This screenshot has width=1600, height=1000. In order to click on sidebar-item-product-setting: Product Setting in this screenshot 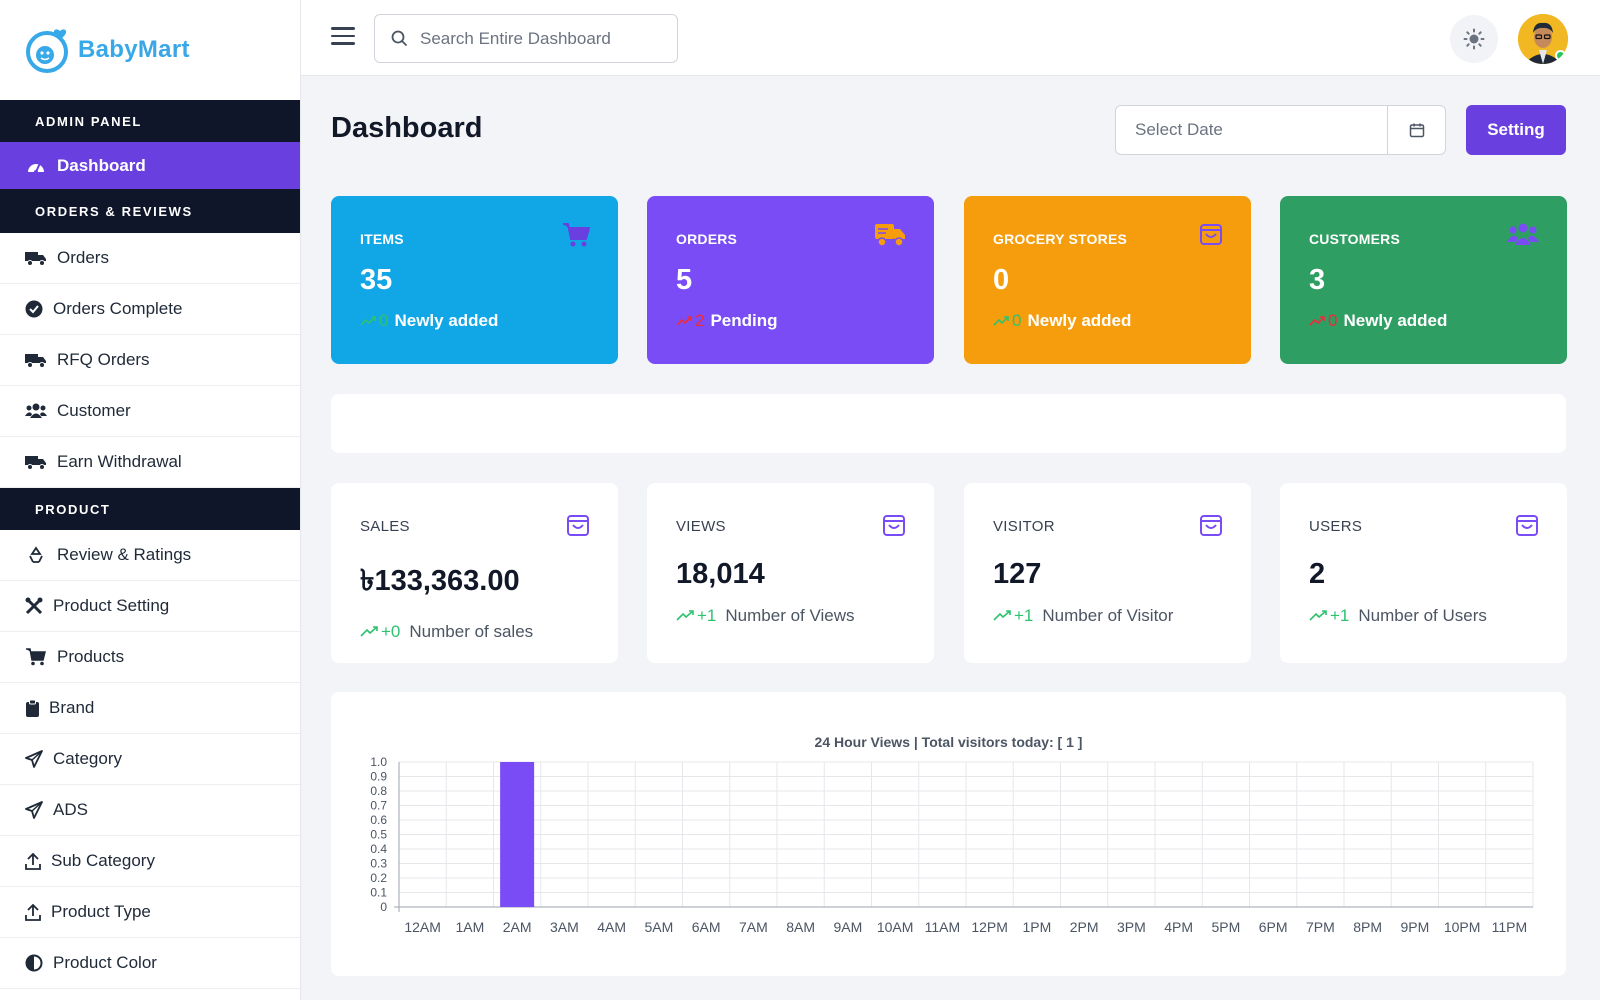, I will do `click(150, 606)`.